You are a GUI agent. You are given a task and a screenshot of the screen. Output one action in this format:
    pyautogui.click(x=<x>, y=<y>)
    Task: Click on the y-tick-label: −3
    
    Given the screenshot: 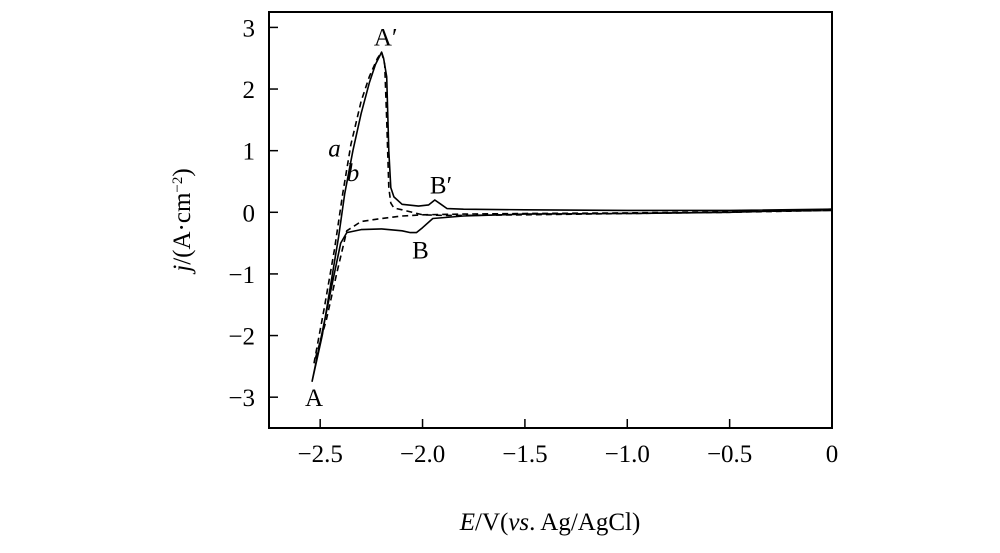 What is the action you would take?
    pyautogui.click(x=241, y=398)
    